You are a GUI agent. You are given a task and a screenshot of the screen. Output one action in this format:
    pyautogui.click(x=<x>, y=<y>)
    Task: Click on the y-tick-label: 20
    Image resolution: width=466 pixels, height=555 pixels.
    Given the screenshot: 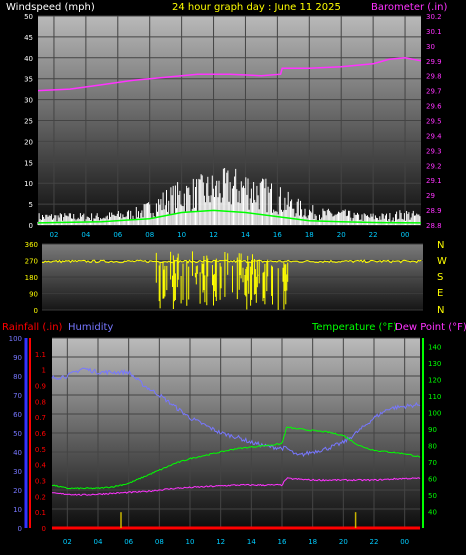 What is the action you would take?
    pyautogui.click(x=28, y=142)
    